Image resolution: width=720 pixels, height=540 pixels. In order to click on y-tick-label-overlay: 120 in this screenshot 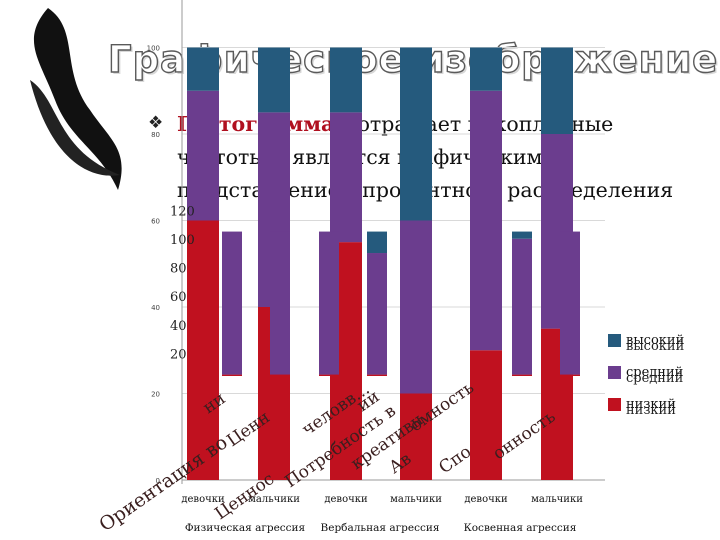, I will do `click(182, 211)`.